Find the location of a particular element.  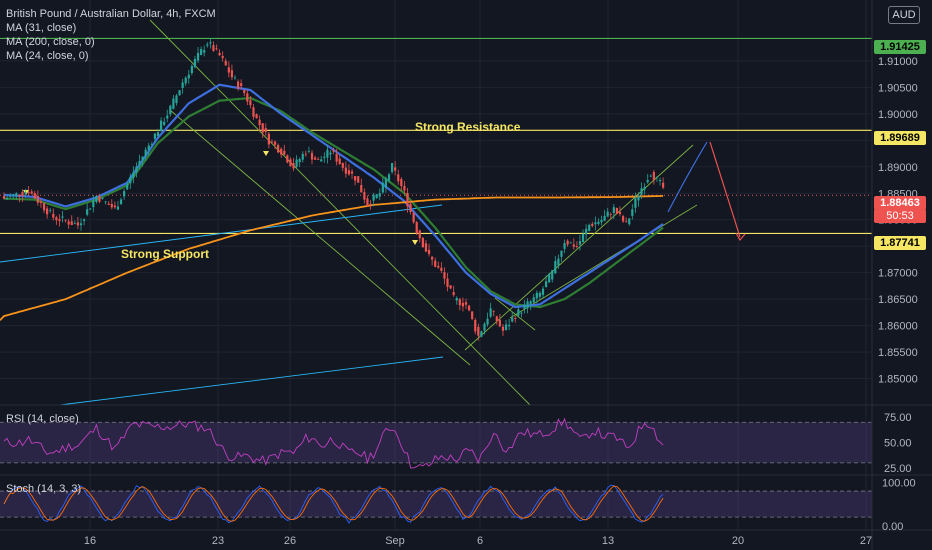

rsi-legend: RSI (14, close) is located at coordinates (42, 419).